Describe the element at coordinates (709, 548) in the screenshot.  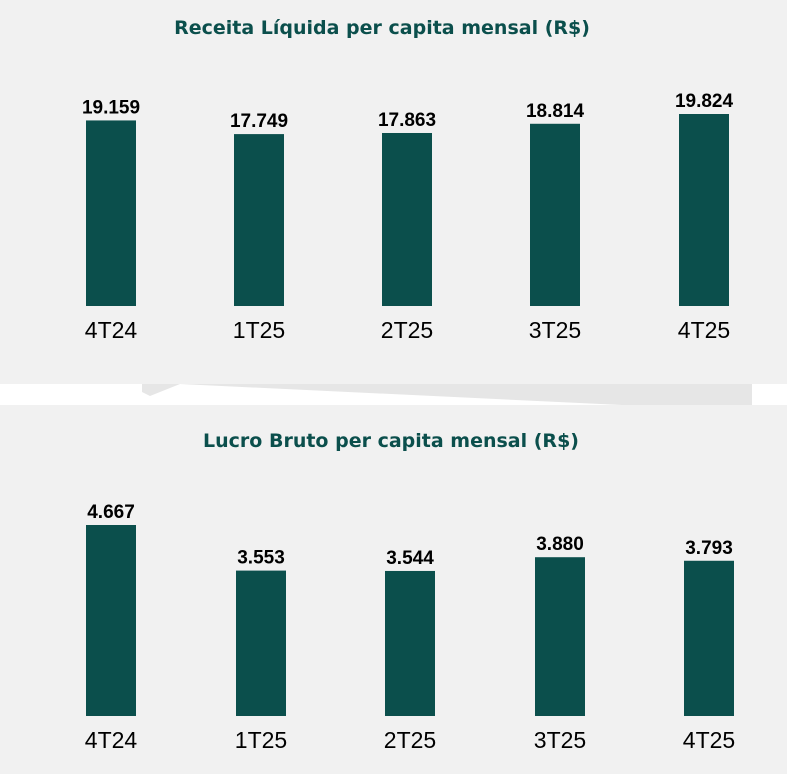
I see `value-label: 3.793` at that location.